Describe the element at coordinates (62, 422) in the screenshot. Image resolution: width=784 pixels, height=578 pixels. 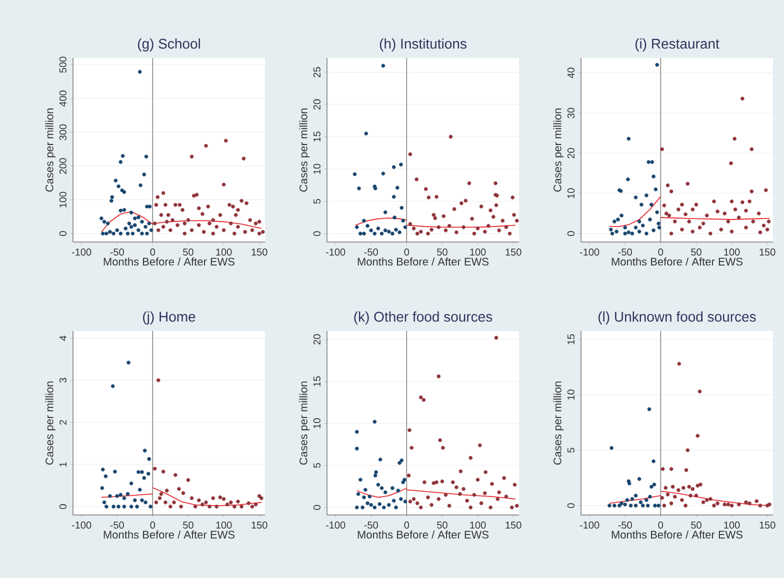
I see `y-tick-label: 2` at that location.